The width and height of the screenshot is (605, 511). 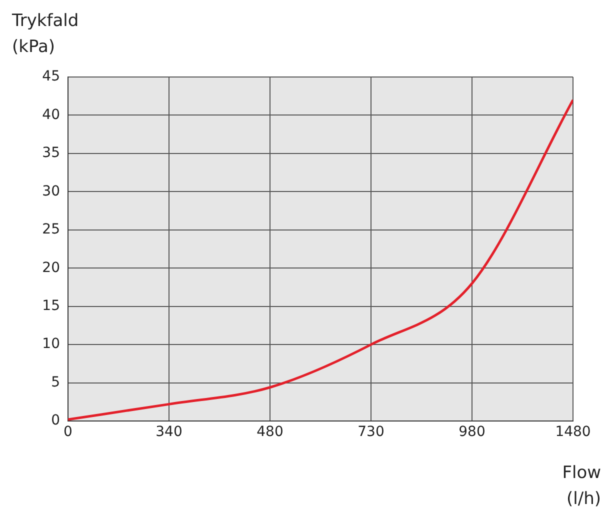 I want to click on y-axis-title: Trykfald (kPa), so click(x=46, y=34).